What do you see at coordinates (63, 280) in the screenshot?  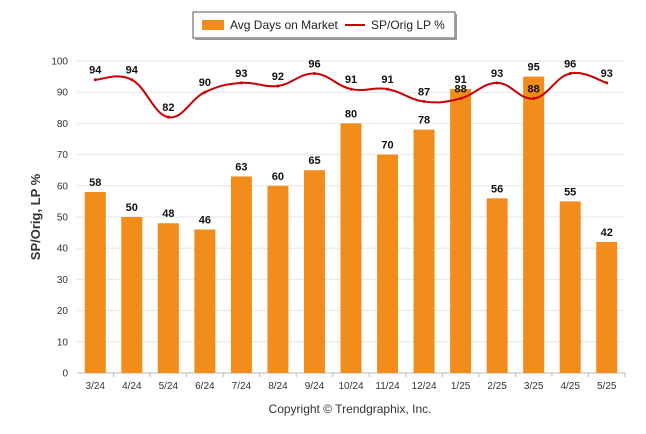 I see `y-tick-label: 30` at bounding box center [63, 280].